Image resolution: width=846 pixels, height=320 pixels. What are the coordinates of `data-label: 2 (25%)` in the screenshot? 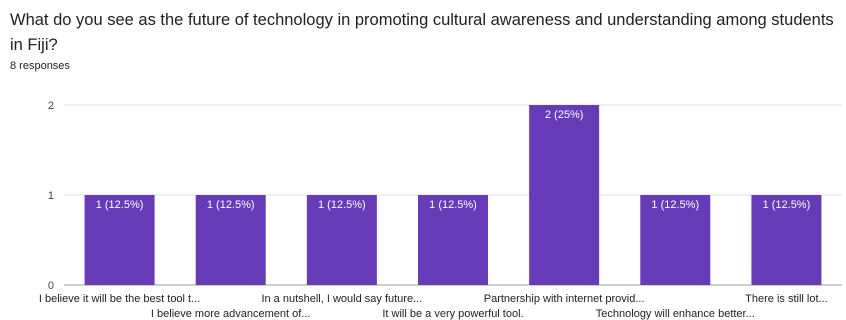 It's located at (564, 115).